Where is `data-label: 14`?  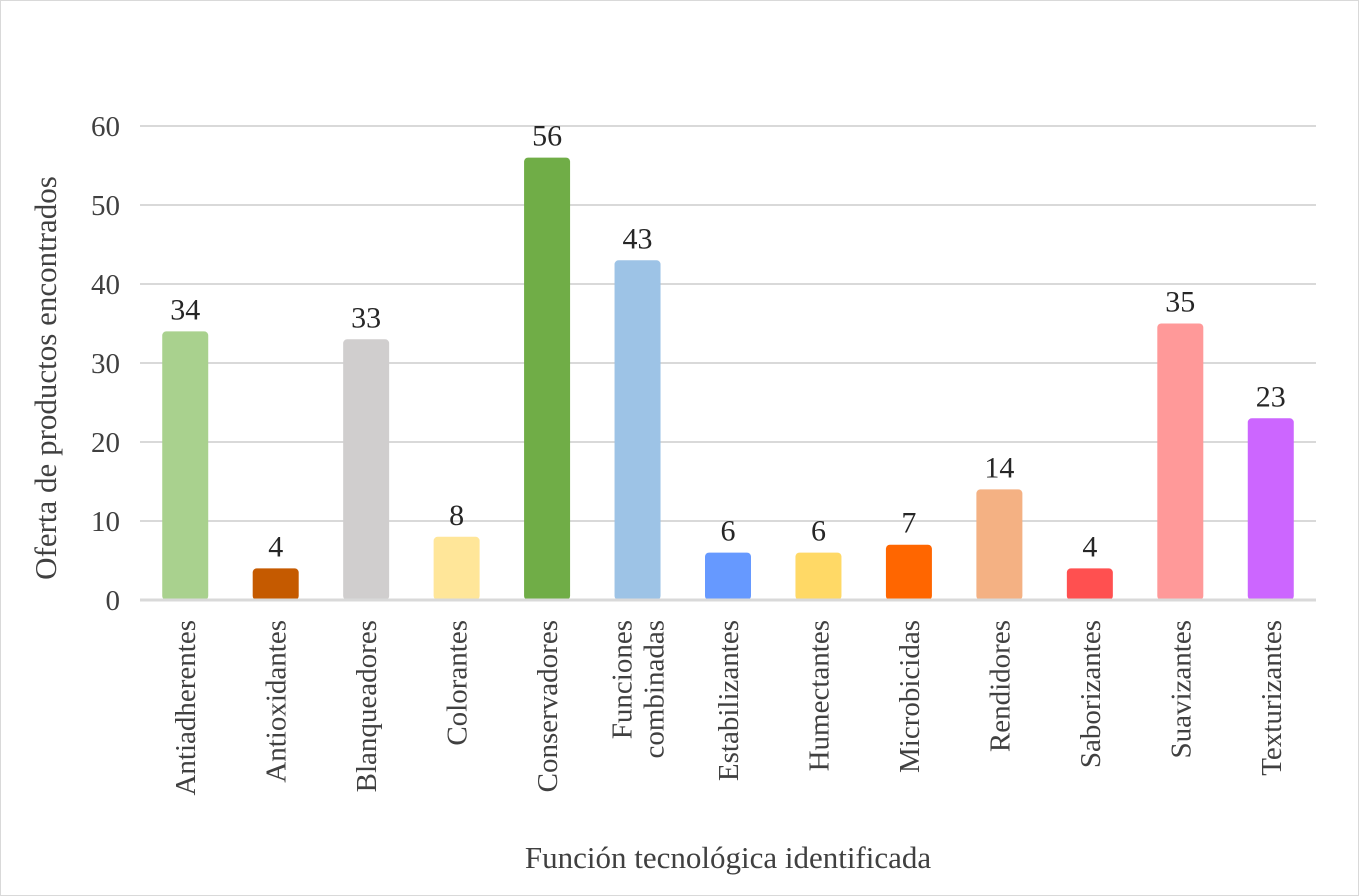 data-label: 14 is located at coordinates (999, 467).